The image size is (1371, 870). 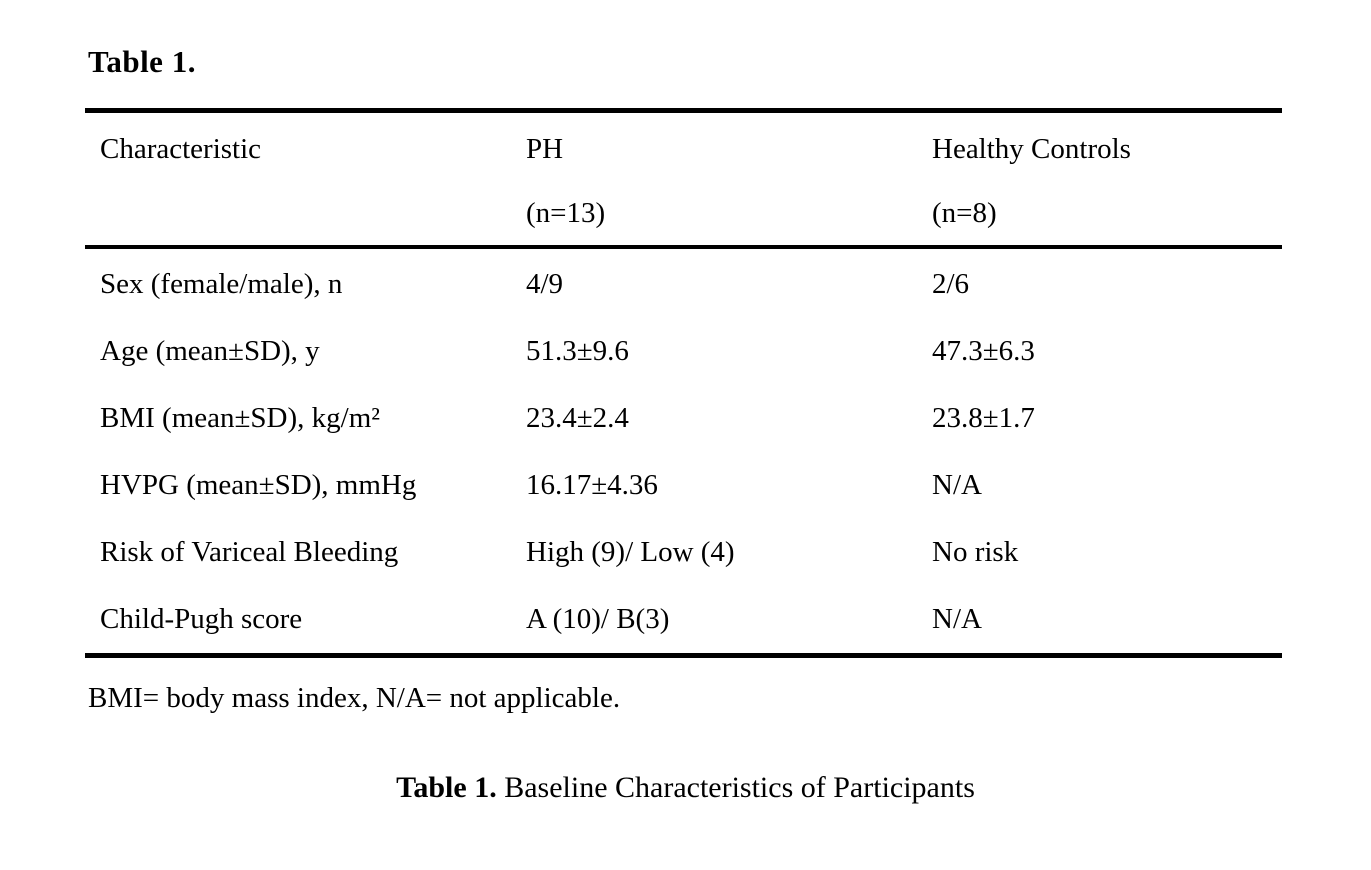 I want to click on column-header-ph: PH, so click(x=545, y=149).